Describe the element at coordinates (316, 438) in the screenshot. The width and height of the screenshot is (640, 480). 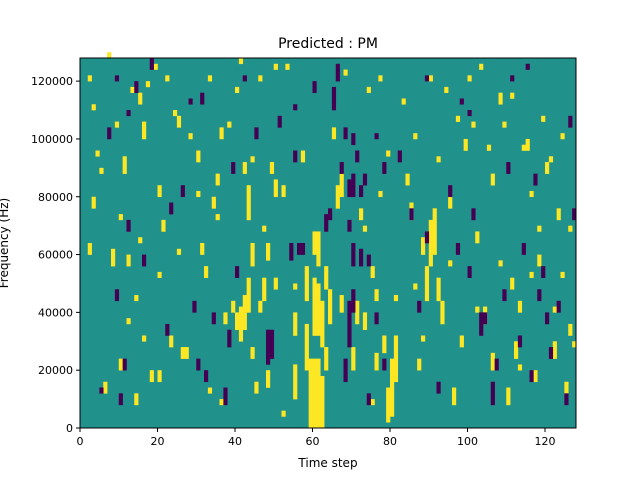
I see `x-axis-ticks: 0 20 40 60 80 100 120` at that location.